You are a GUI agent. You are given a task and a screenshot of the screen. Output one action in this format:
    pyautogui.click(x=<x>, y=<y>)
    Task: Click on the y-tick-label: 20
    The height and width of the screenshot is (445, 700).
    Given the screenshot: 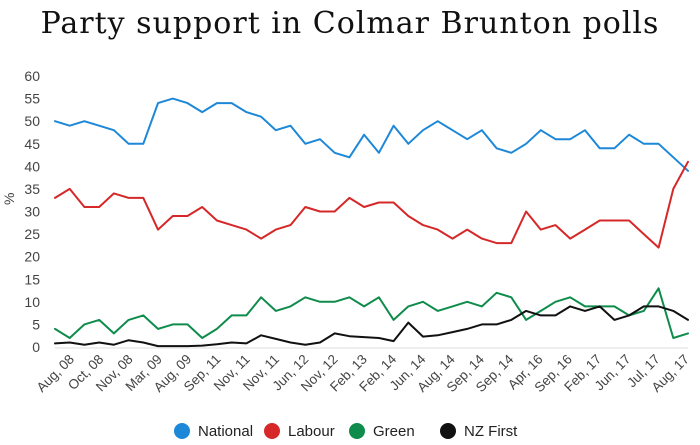 What is the action you would take?
    pyautogui.click(x=32, y=257)
    